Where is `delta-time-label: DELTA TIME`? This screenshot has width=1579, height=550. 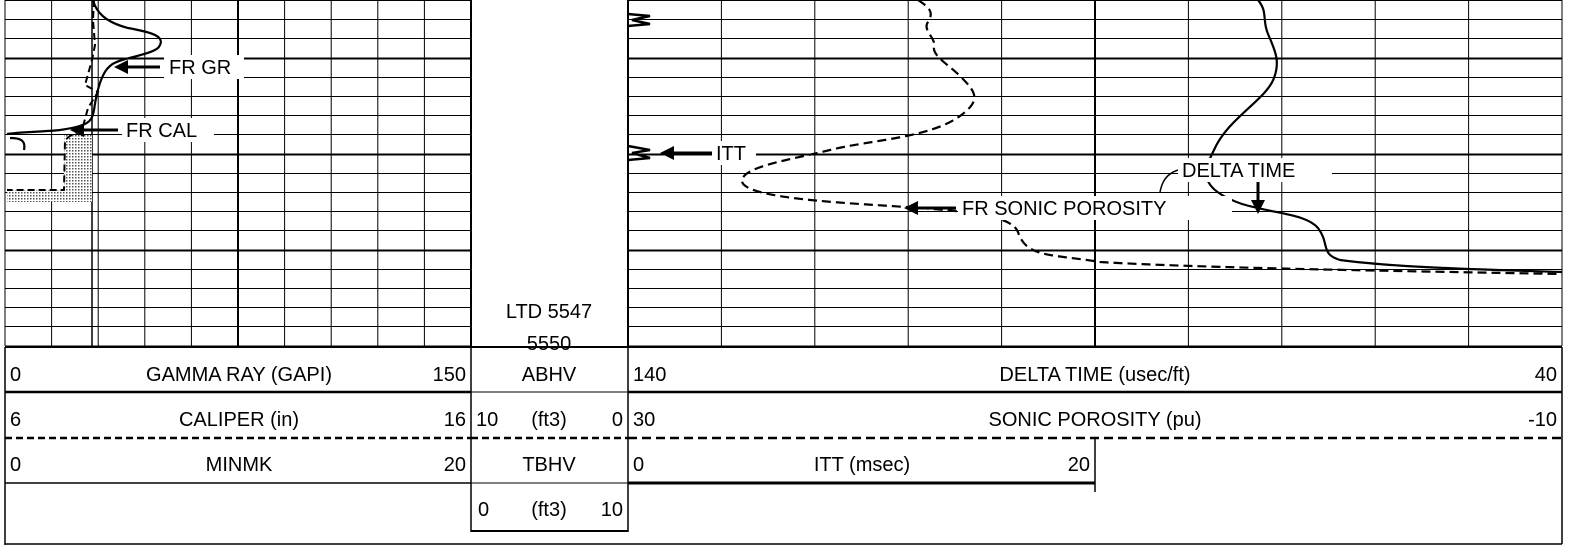 delta-time-label: DELTA TIME is located at coordinates (1238, 171).